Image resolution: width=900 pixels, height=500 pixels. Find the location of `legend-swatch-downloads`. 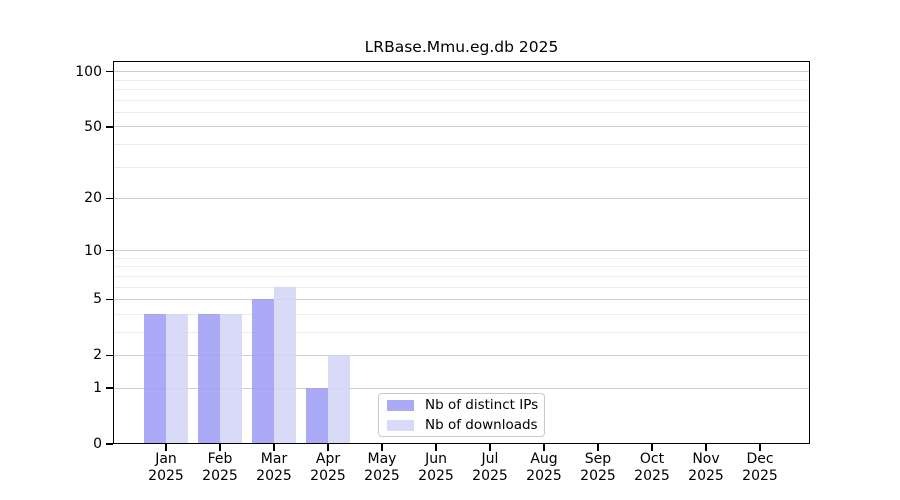

legend-swatch-downloads is located at coordinates (400, 425).